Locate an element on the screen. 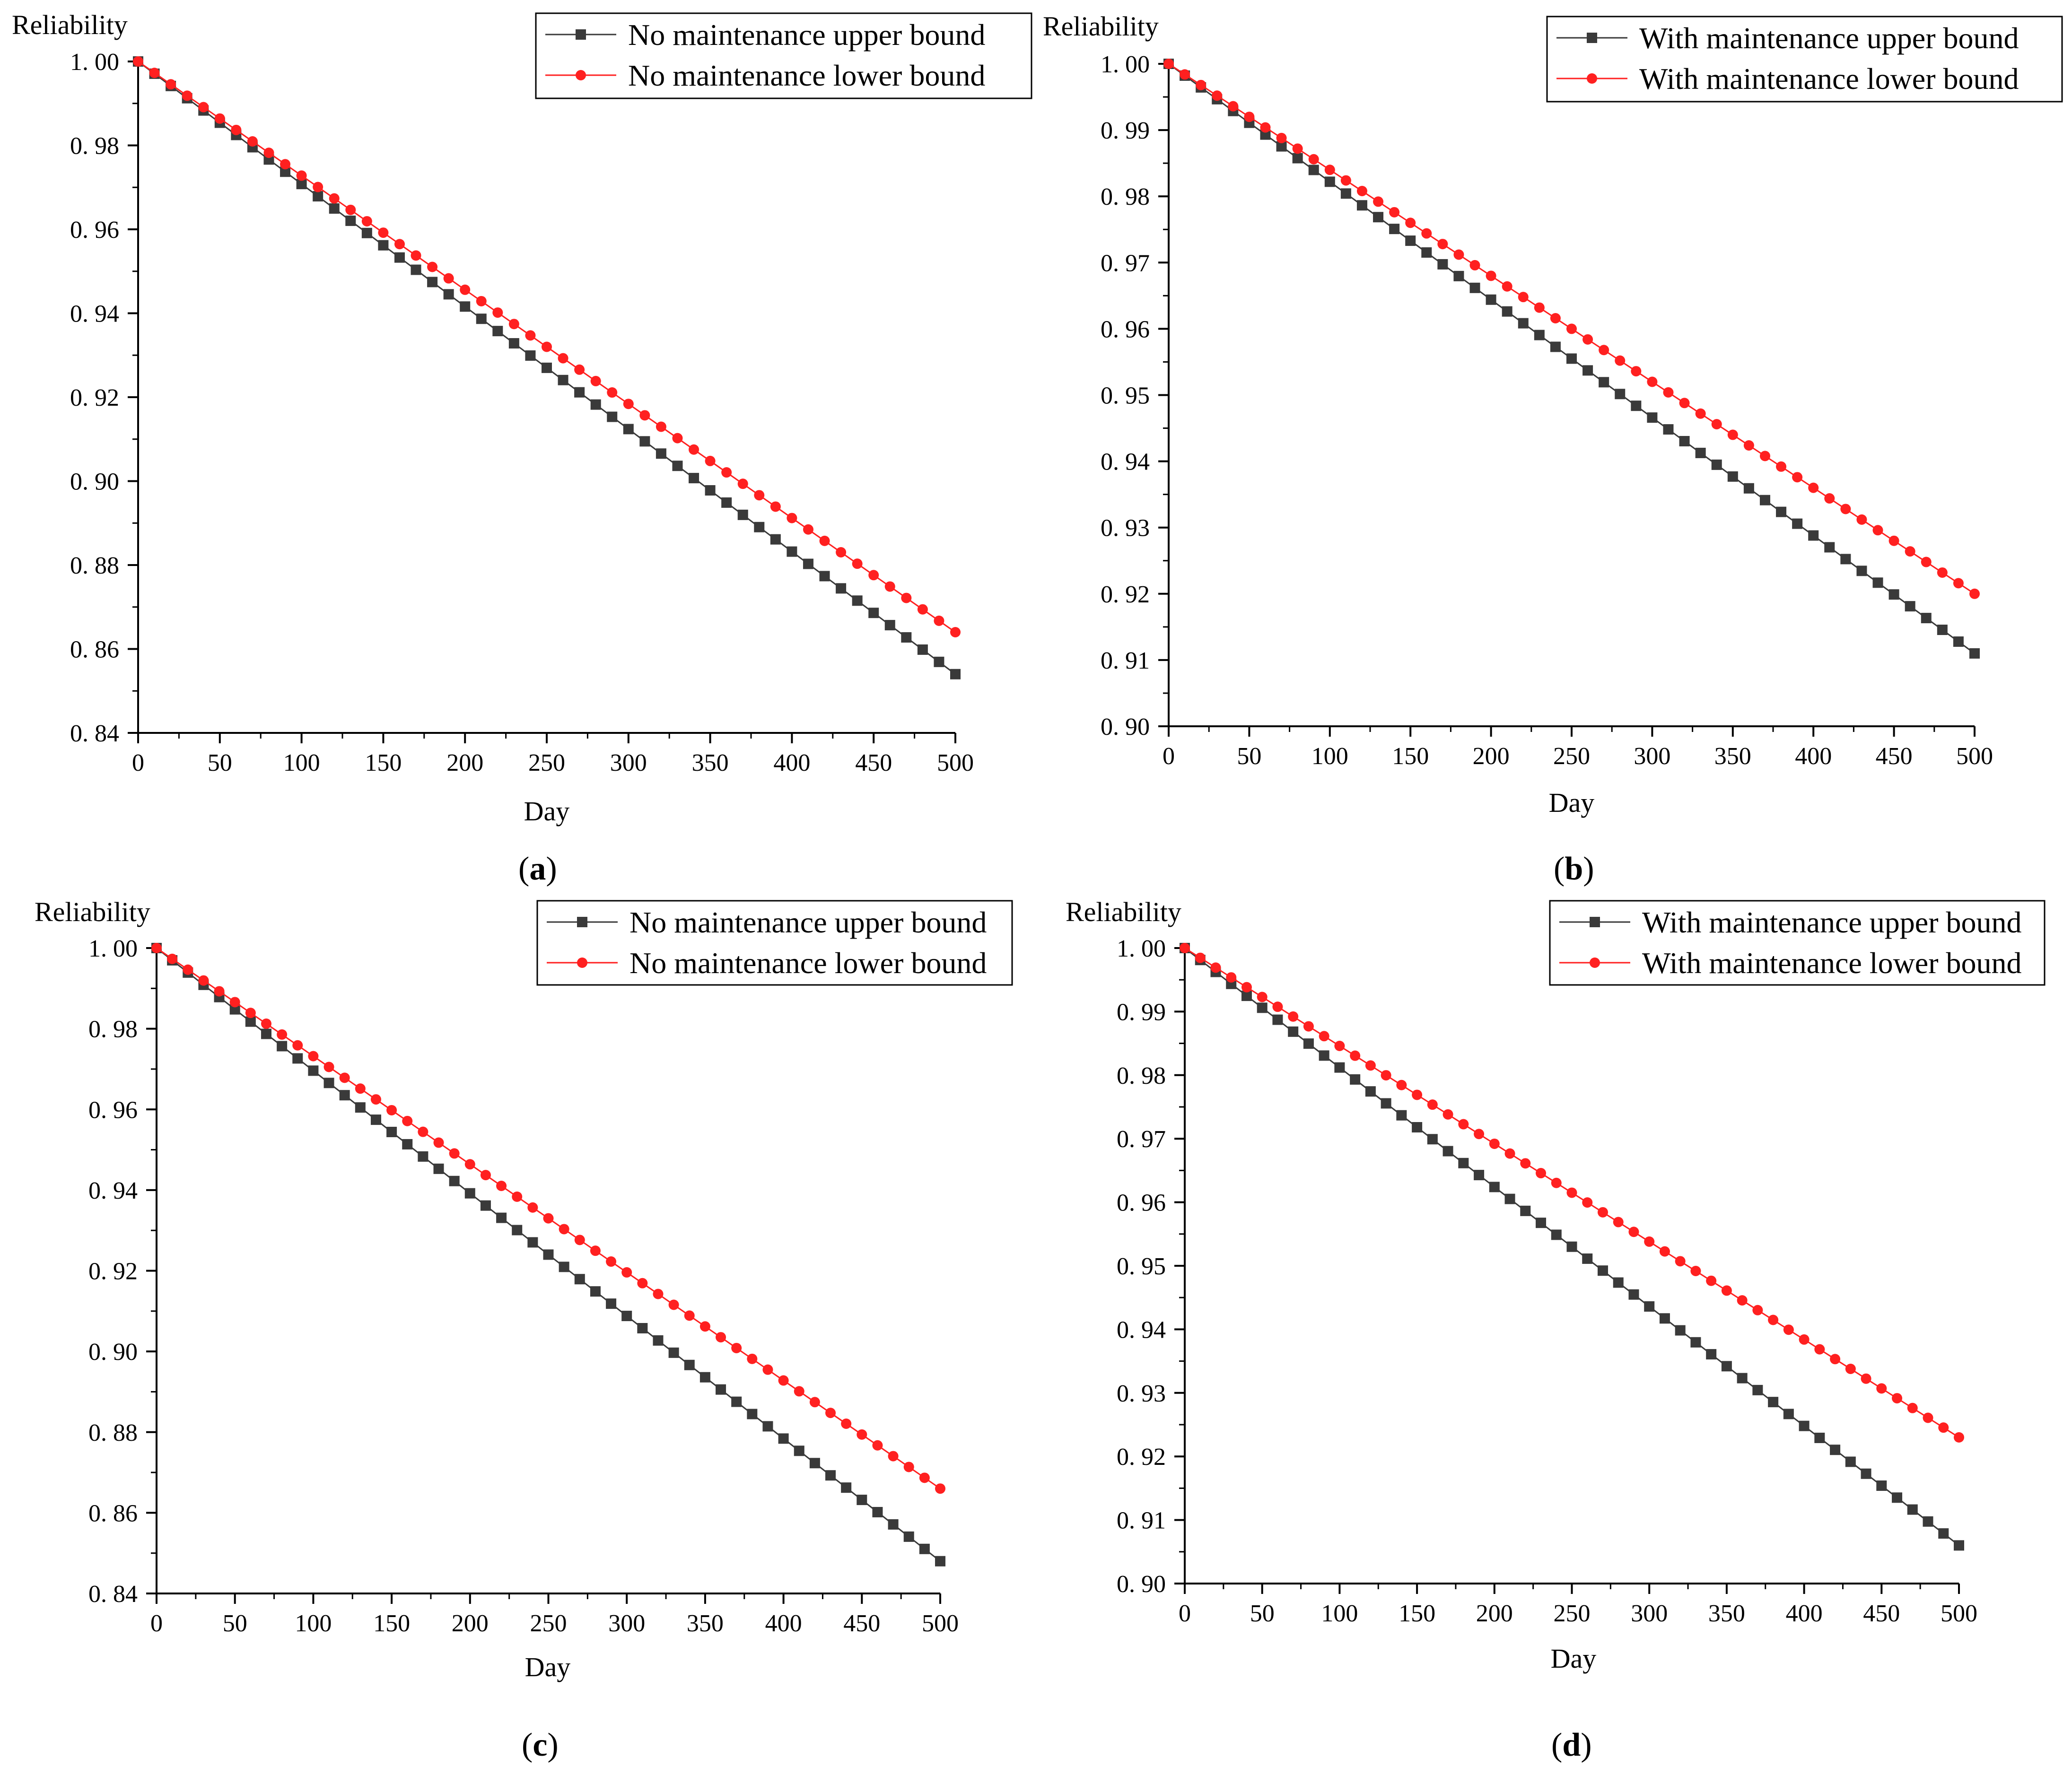 Image resolution: width=2072 pixels, height=1767 pixels. series-upper-bound is located at coordinates (1572, 1247).